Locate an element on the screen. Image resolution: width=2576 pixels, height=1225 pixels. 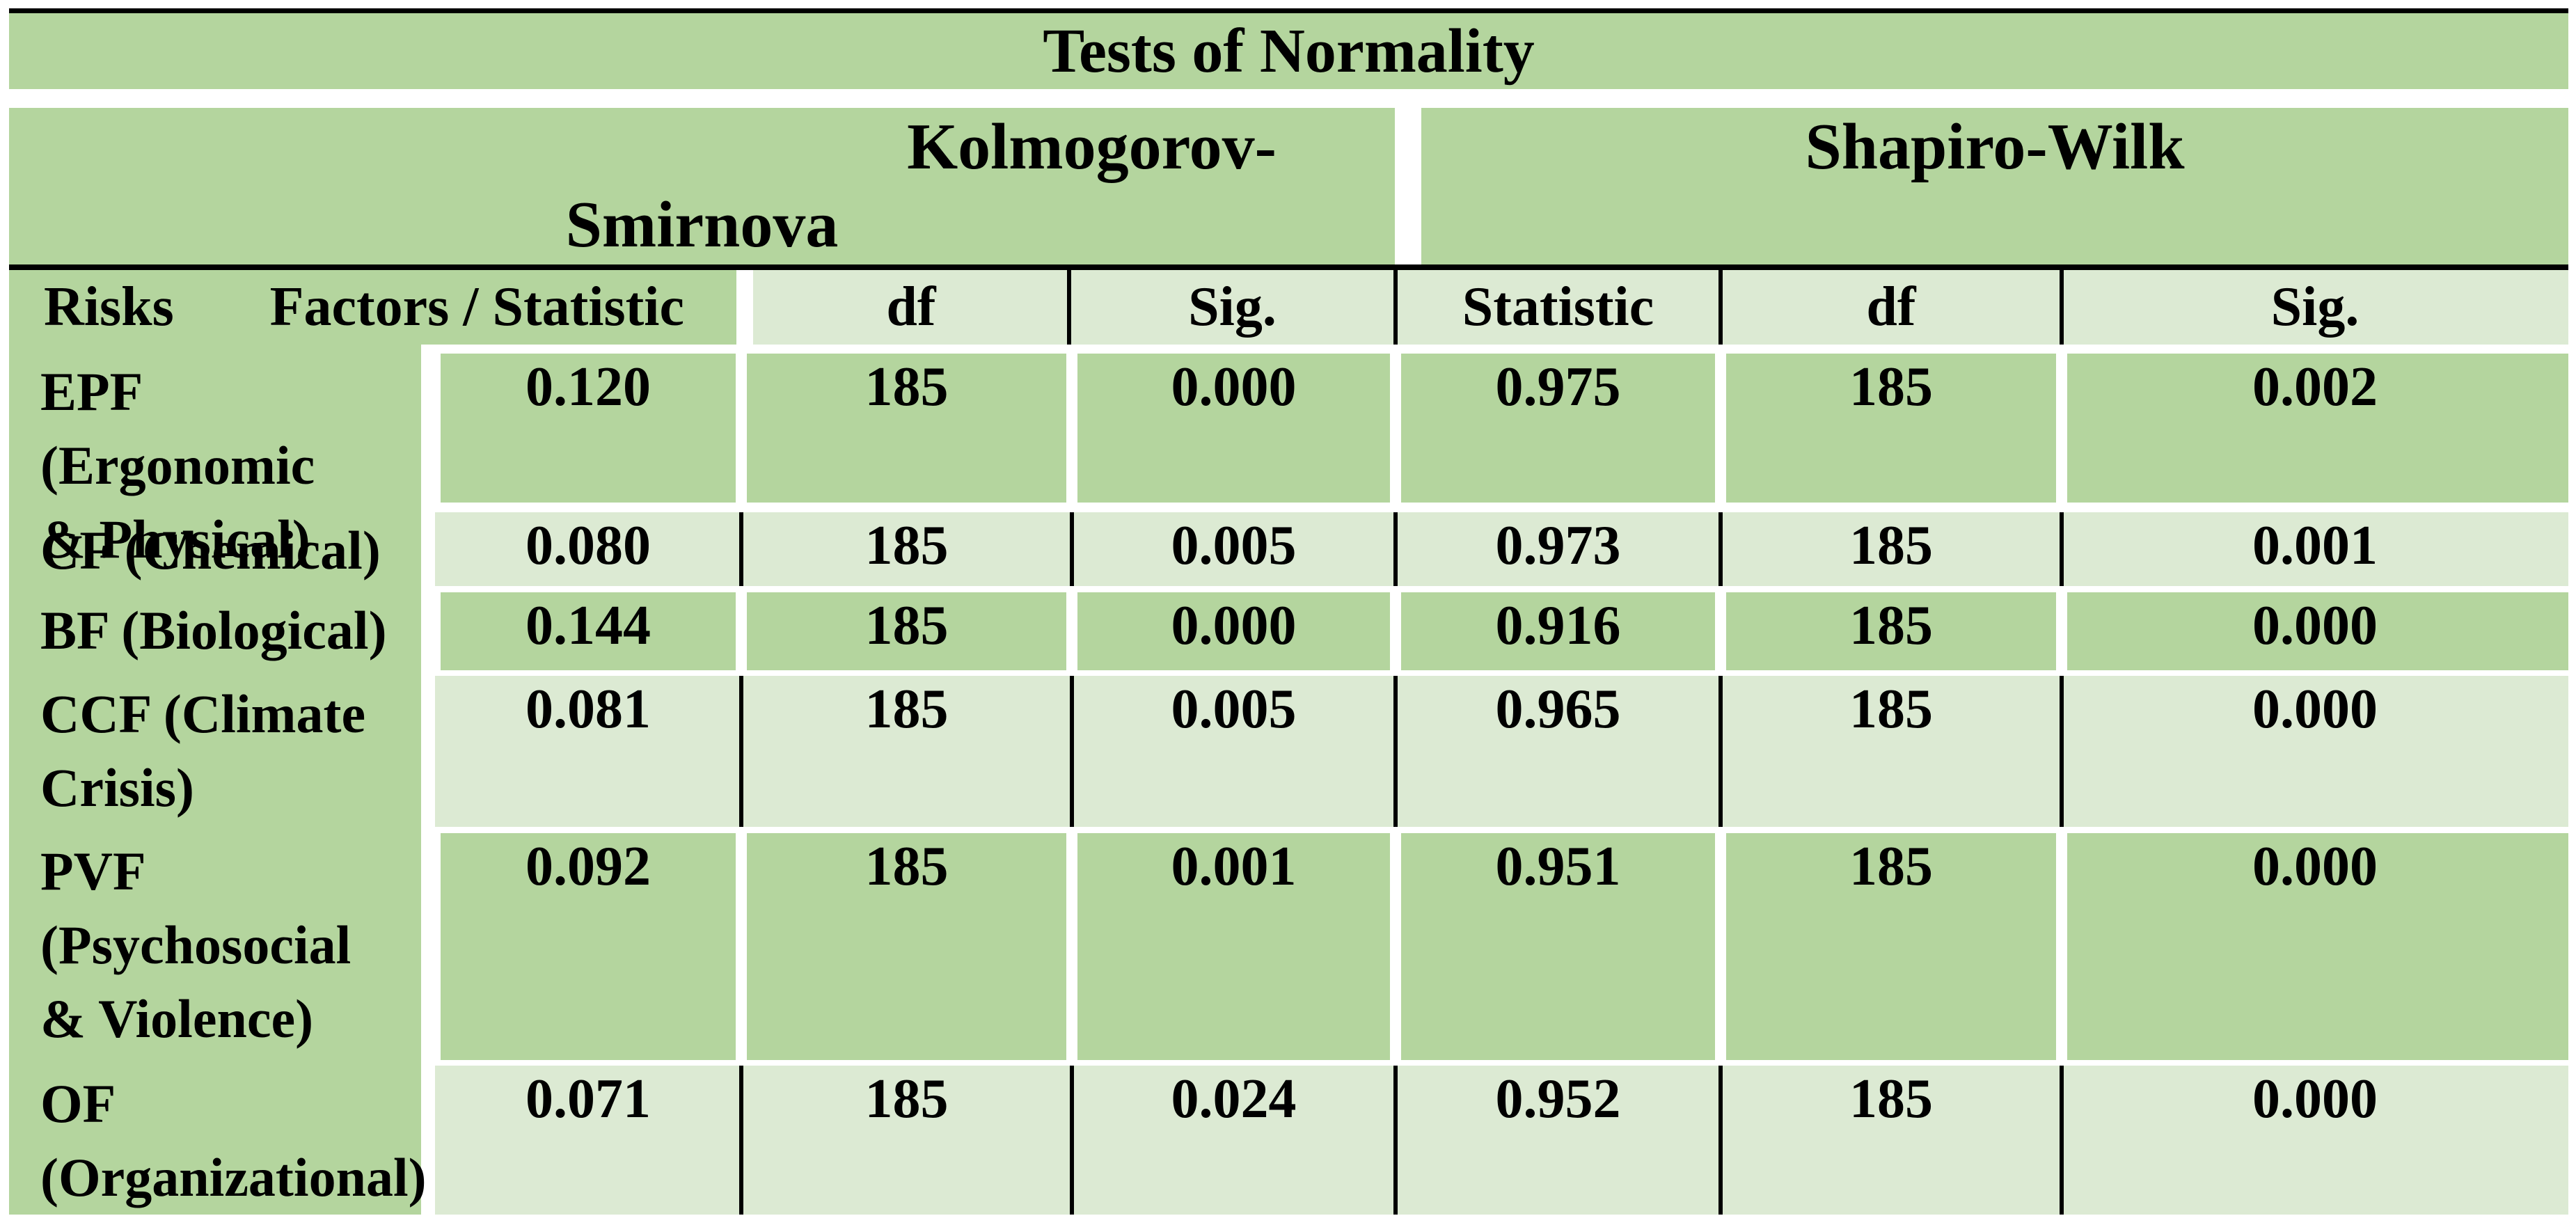
cell-value: 0.024 is located at coordinates (1234, 1099).